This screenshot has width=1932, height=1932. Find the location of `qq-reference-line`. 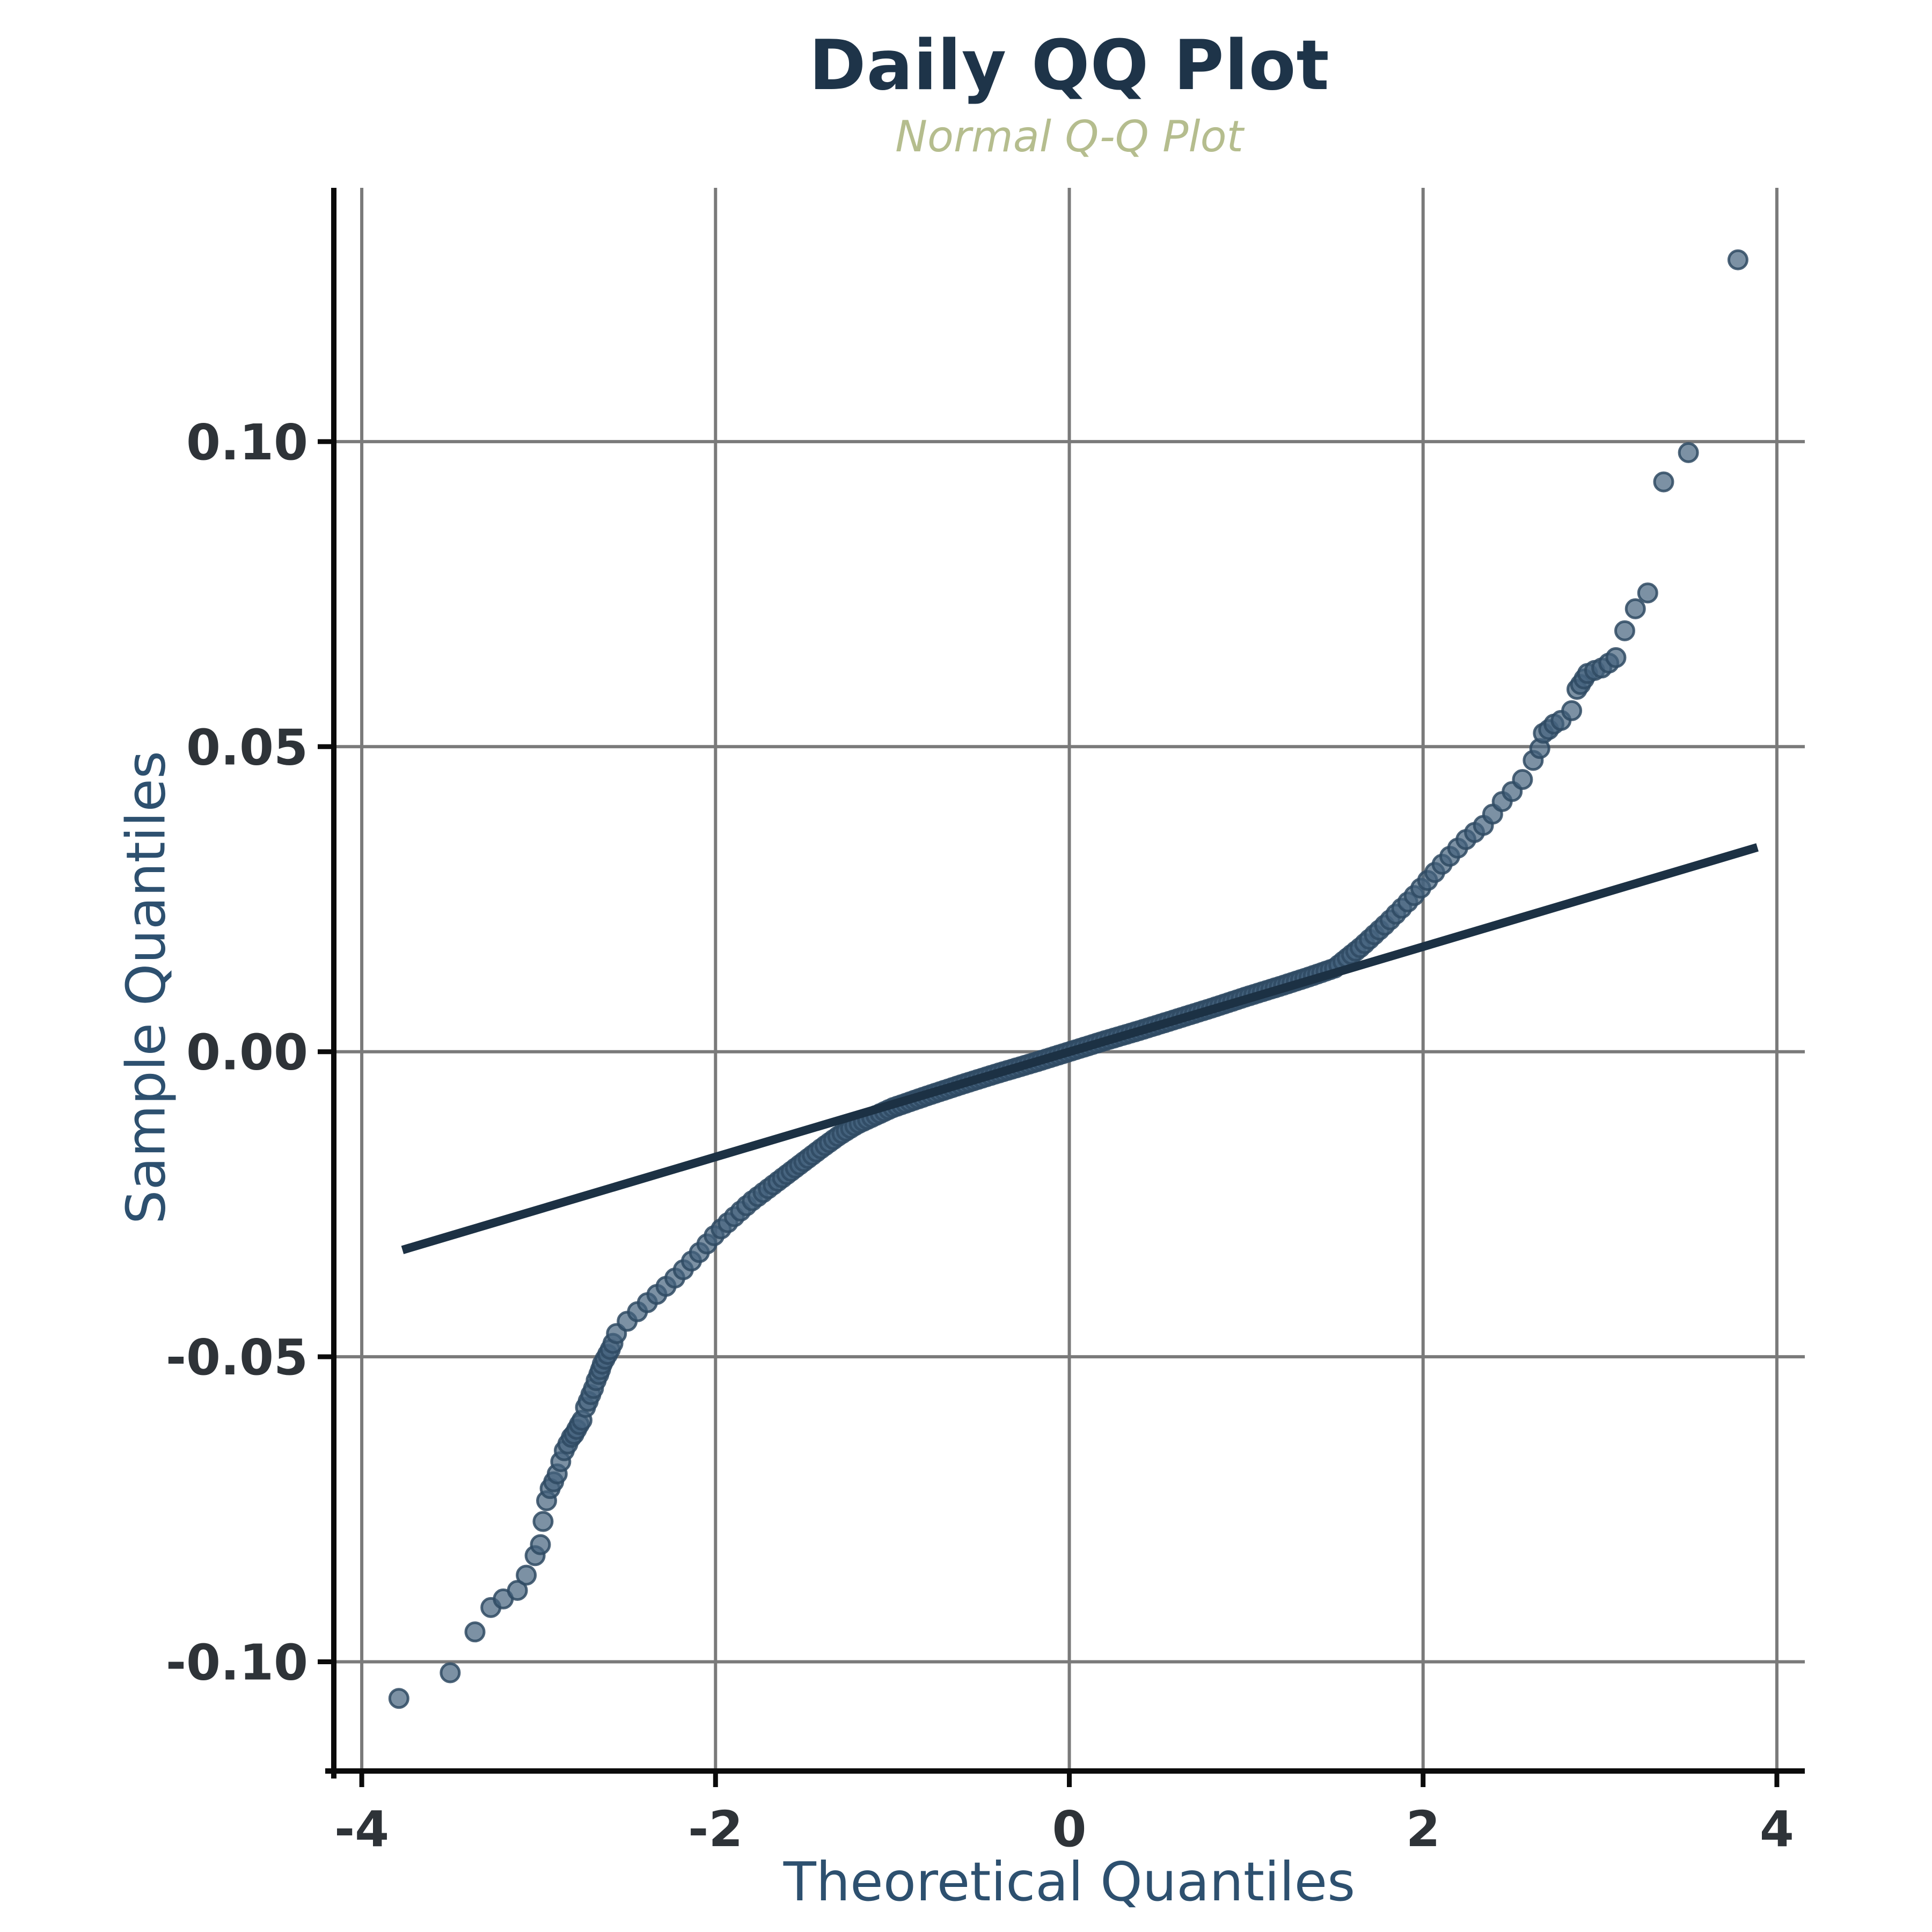

qq-reference-line is located at coordinates (1080, 1048).